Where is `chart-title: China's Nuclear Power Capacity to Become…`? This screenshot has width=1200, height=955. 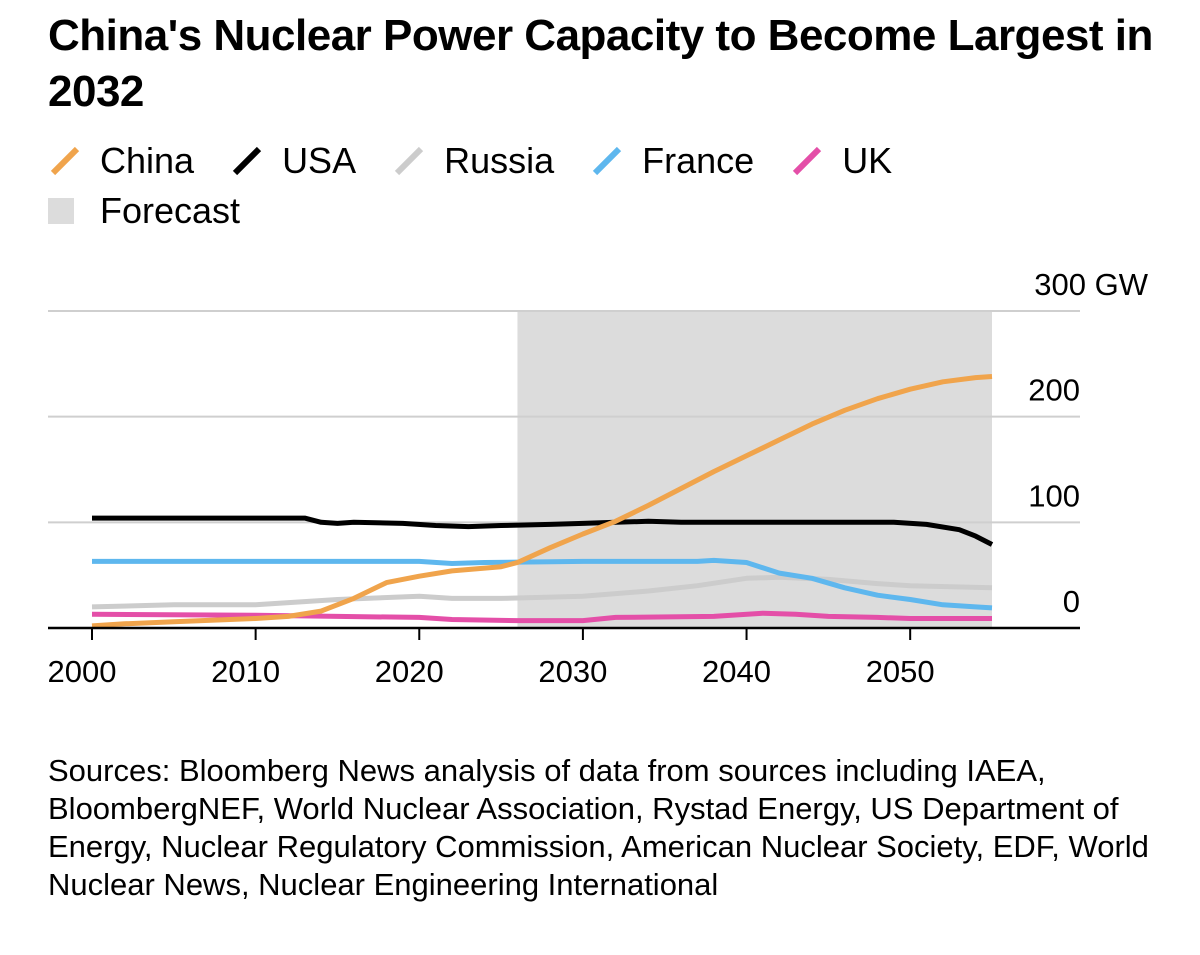
chart-title: China's Nuclear Power Capacity to Become… is located at coordinates (600, 63).